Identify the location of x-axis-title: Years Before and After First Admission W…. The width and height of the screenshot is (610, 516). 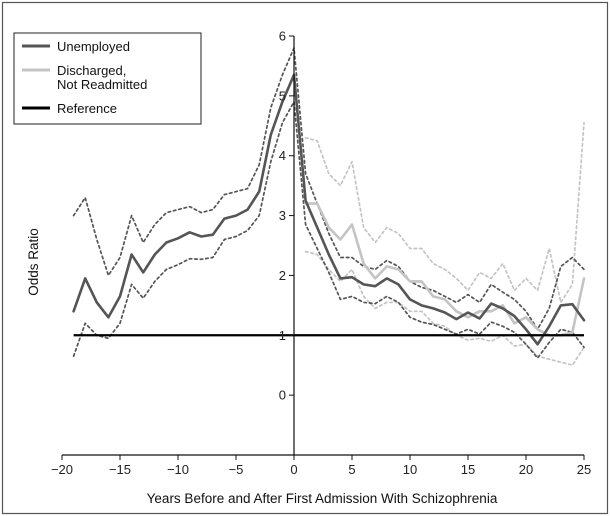
(322, 498).